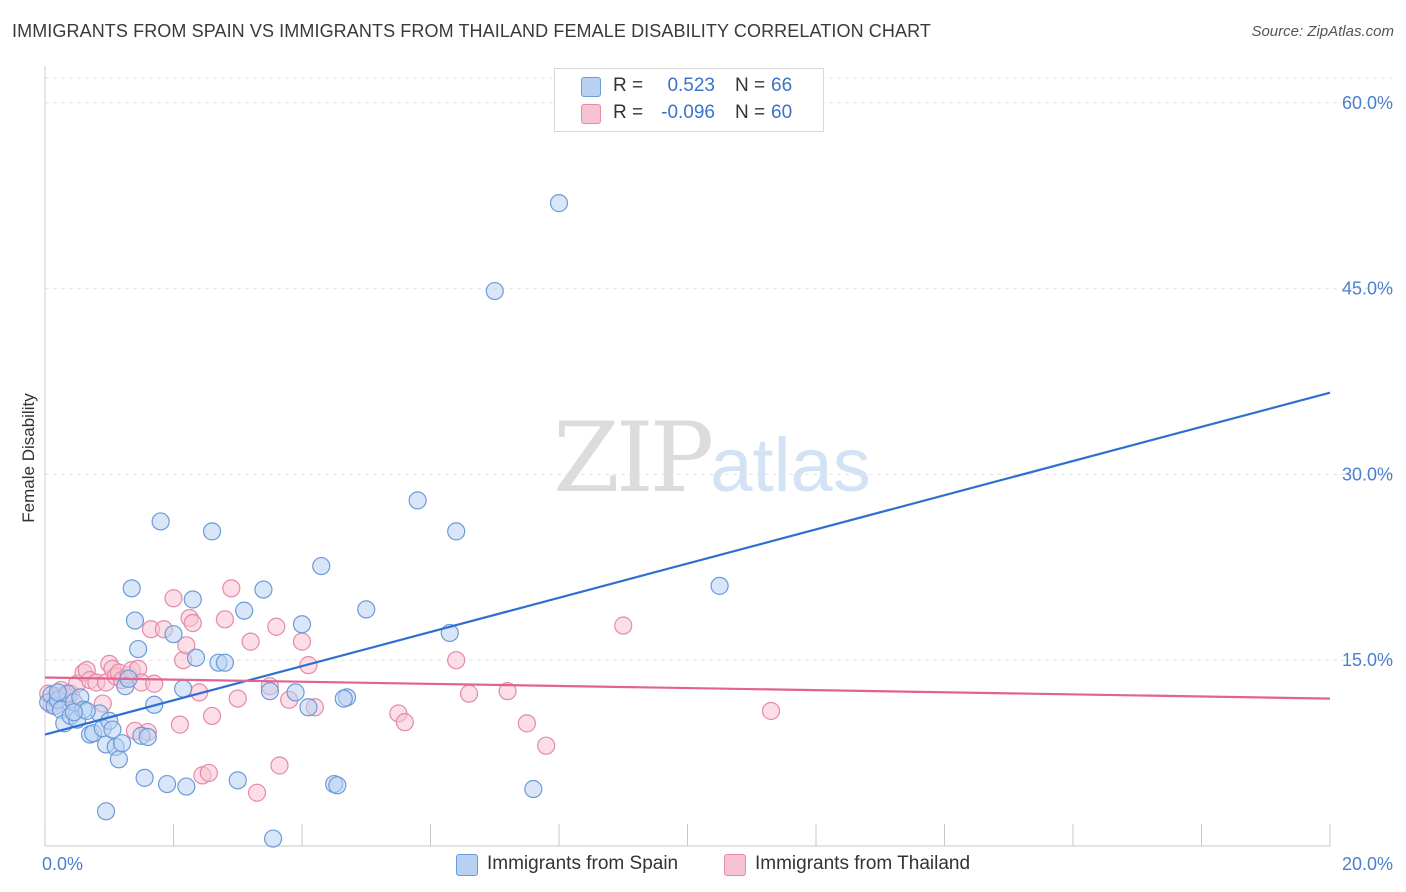 This screenshot has height=892, width=1406. Describe the element at coordinates (1367, 474) in the screenshot. I see `y-tick-label: 30.0%` at that location.